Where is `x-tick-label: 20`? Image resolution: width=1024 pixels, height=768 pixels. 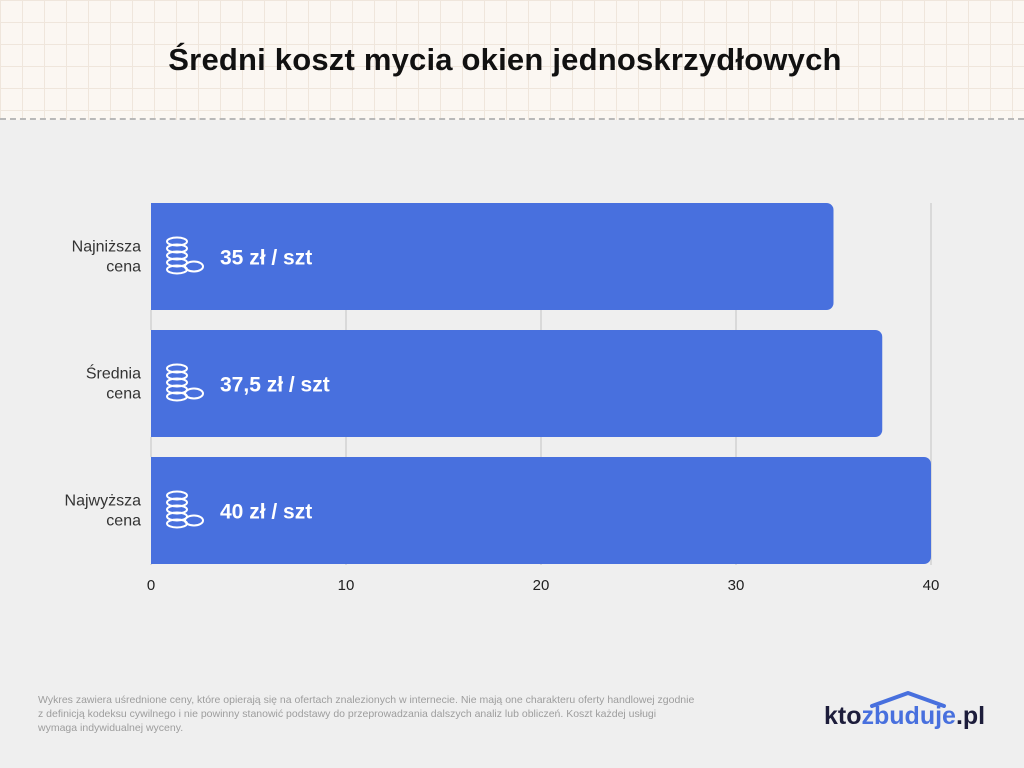 x-tick-label: 20 is located at coordinates (541, 585).